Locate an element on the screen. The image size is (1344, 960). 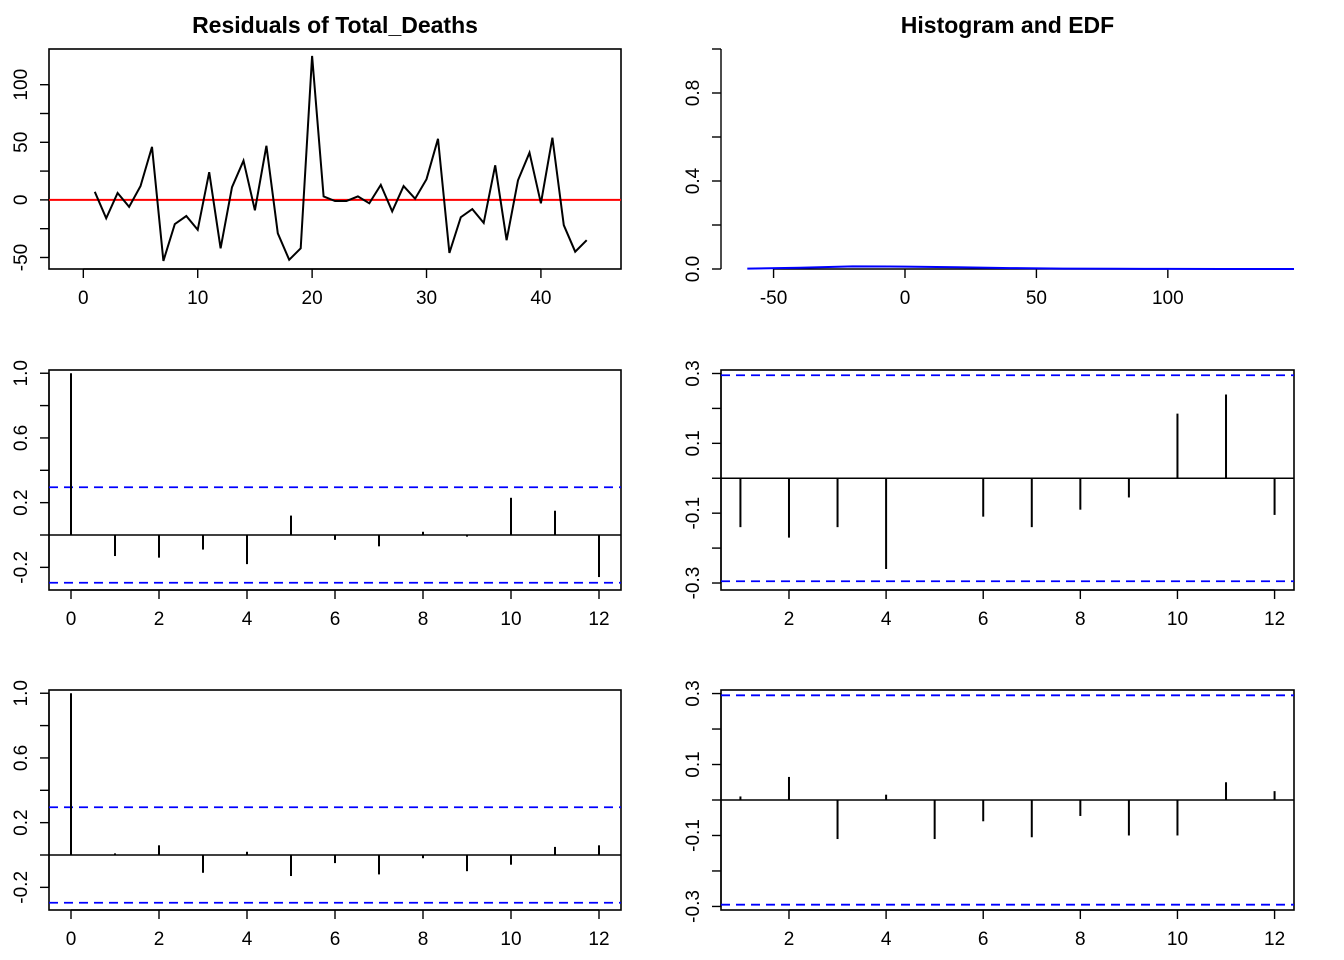
panel-title: Residuals of Total_Deaths is located at coordinates (335, 25).